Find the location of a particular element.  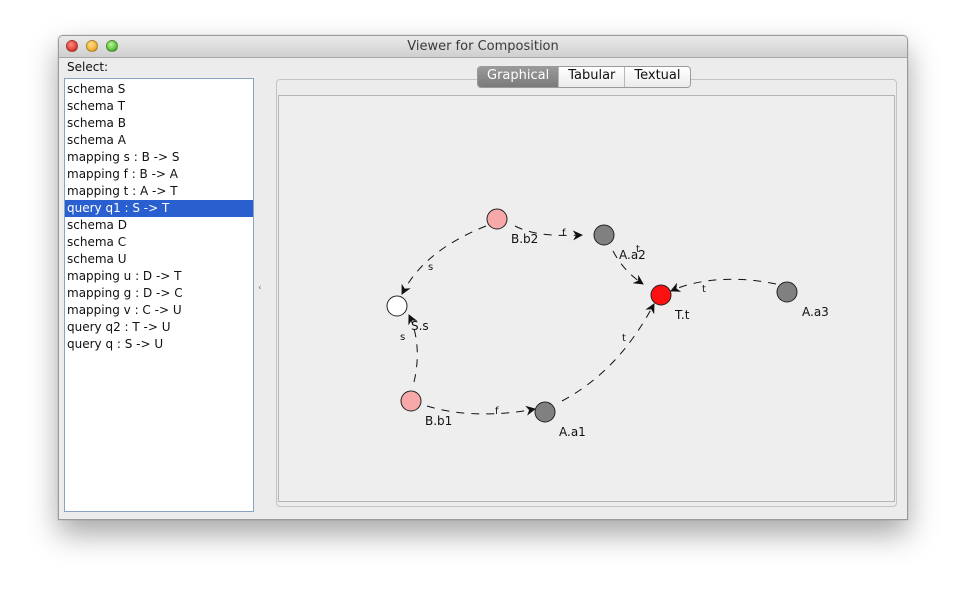

node-a-a2 is located at coordinates (604, 235).